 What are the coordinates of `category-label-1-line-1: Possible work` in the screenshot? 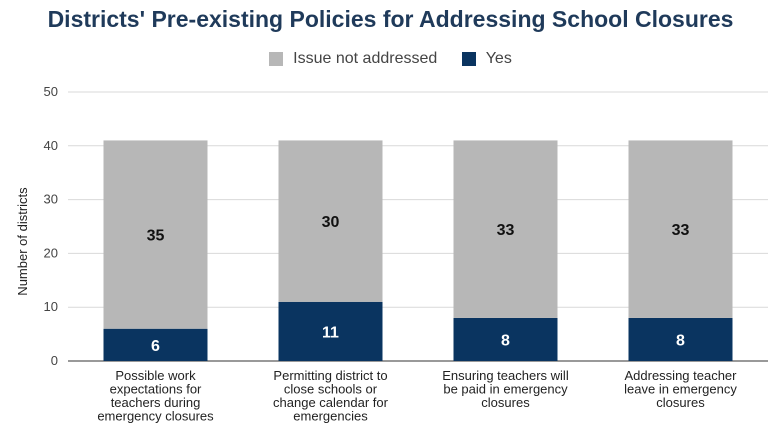 It's located at (155, 375).